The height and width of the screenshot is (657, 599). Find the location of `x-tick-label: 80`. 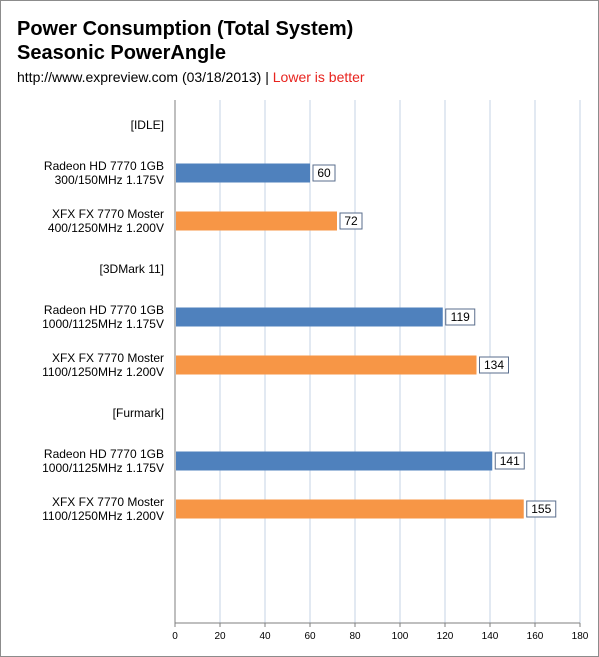

x-tick-label: 80 is located at coordinates (355, 636).